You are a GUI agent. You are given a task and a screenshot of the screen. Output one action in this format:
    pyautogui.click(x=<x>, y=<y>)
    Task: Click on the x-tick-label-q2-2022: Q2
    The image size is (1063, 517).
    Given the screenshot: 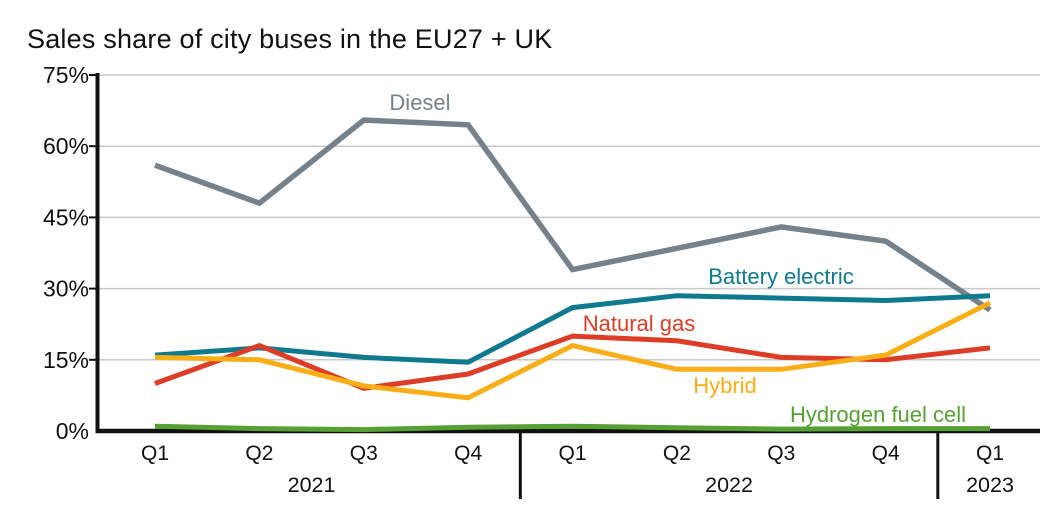 What is the action you would take?
    pyautogui.click(x=677, y=453)
    